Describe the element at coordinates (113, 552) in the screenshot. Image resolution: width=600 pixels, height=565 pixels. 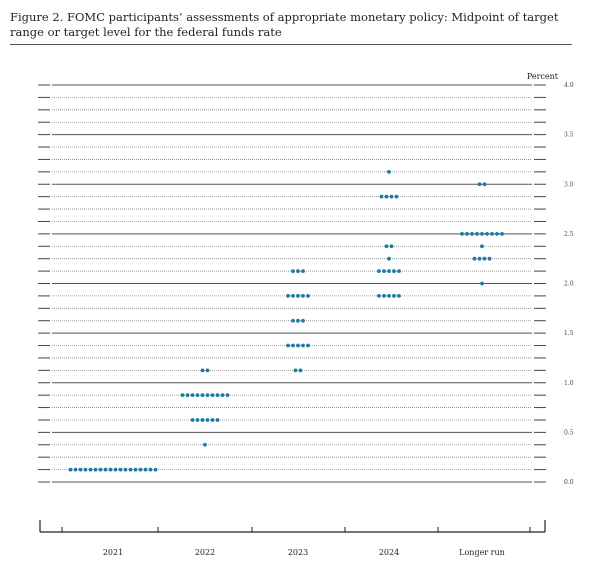
I see `x-category-label: 2021` at that location.